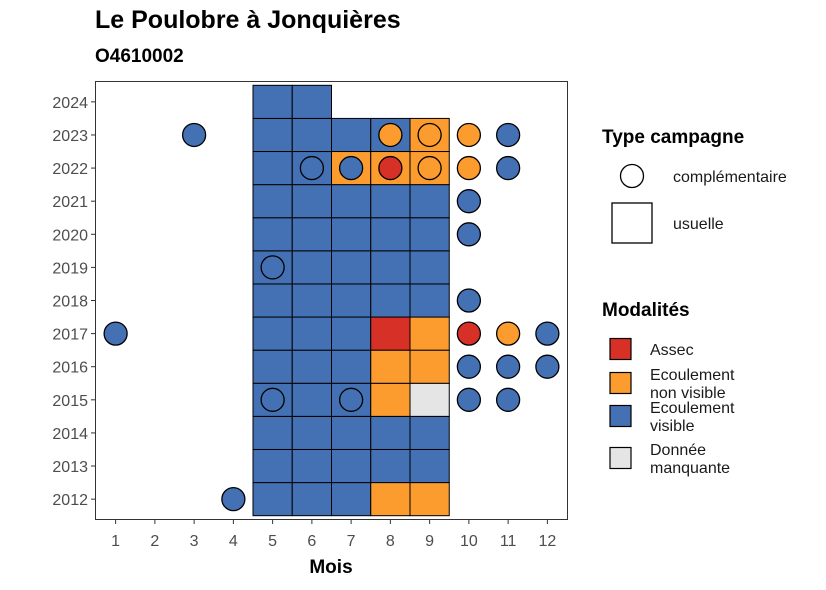  I want to click on x-tick-label: 3, so click(194, 541).